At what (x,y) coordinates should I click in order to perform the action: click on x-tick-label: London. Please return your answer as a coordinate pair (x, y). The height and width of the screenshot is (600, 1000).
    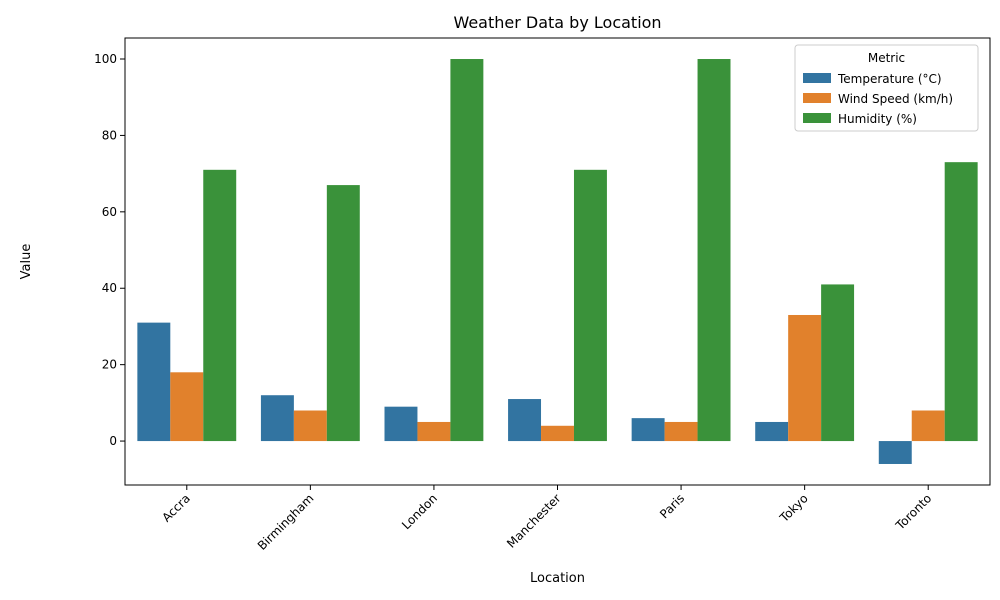
    Looking at the image, I should click on (419, 511).